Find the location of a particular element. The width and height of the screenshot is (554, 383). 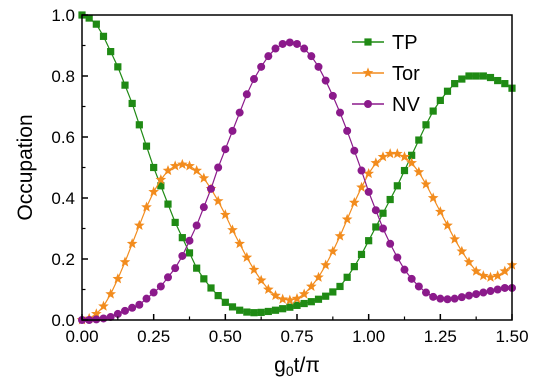

x-tick-label: 0.00 is located at coordinates (81, 336).